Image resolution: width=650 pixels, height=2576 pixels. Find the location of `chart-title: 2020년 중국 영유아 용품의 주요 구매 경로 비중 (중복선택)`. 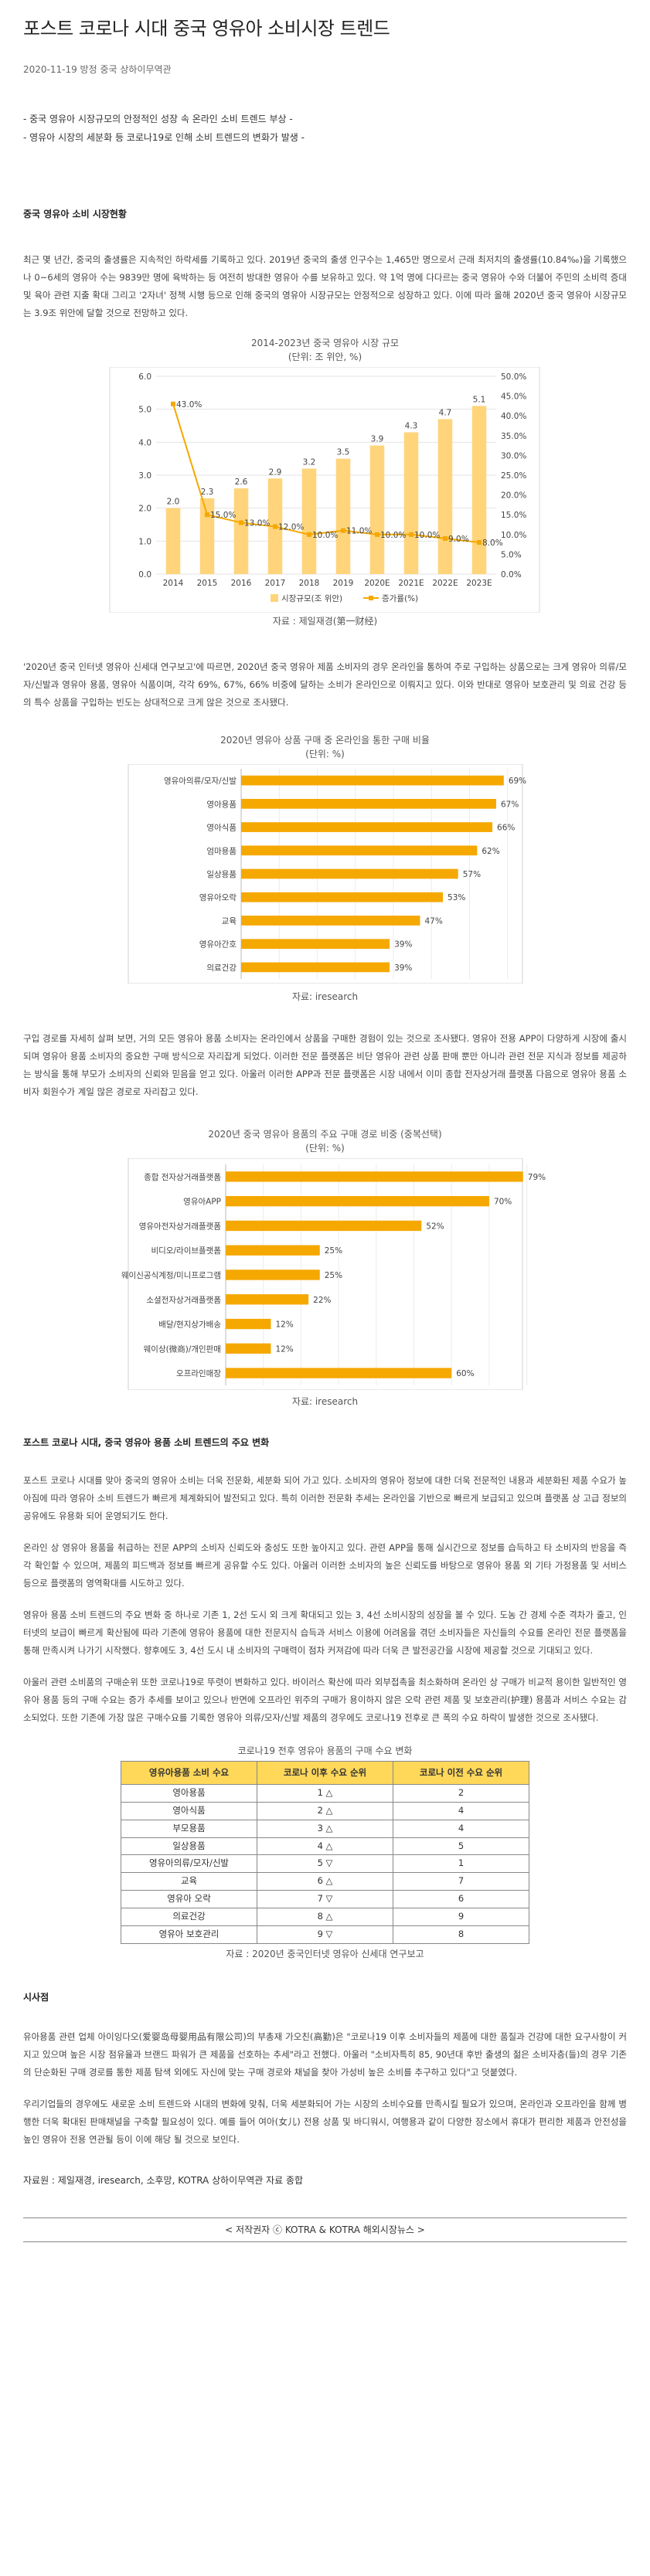

chart-title: 2020년 중국 영유아 용품의 주요 구매 경로 비중 (중복선택) is located at coordinates (325, 1134).